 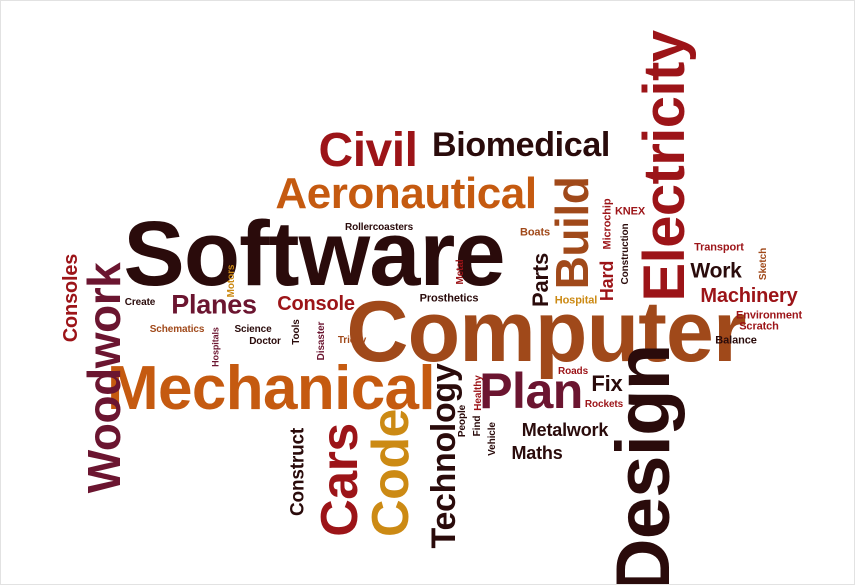 What do you see at coordinates (607, 383) in the screenshot?
I see `word-fix: Fix` at bounding box center [607, 383].